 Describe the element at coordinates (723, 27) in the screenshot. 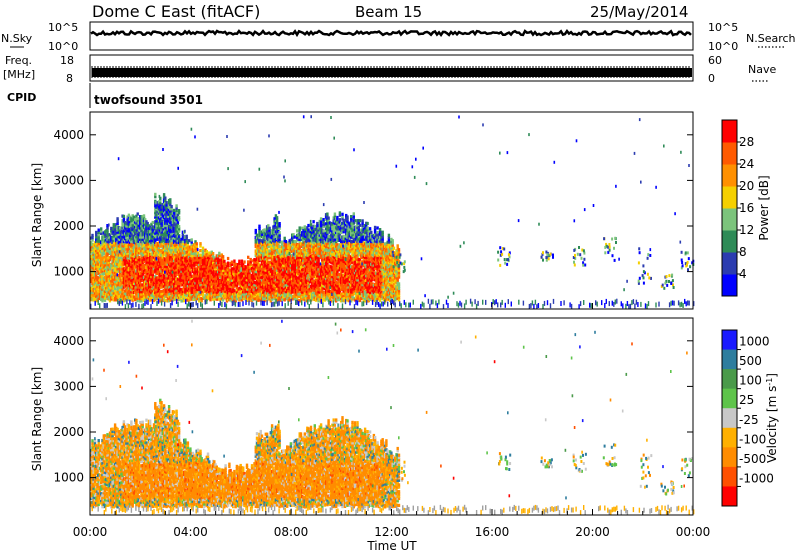

I see `nsearch-tick-top: 10^5` at that location.